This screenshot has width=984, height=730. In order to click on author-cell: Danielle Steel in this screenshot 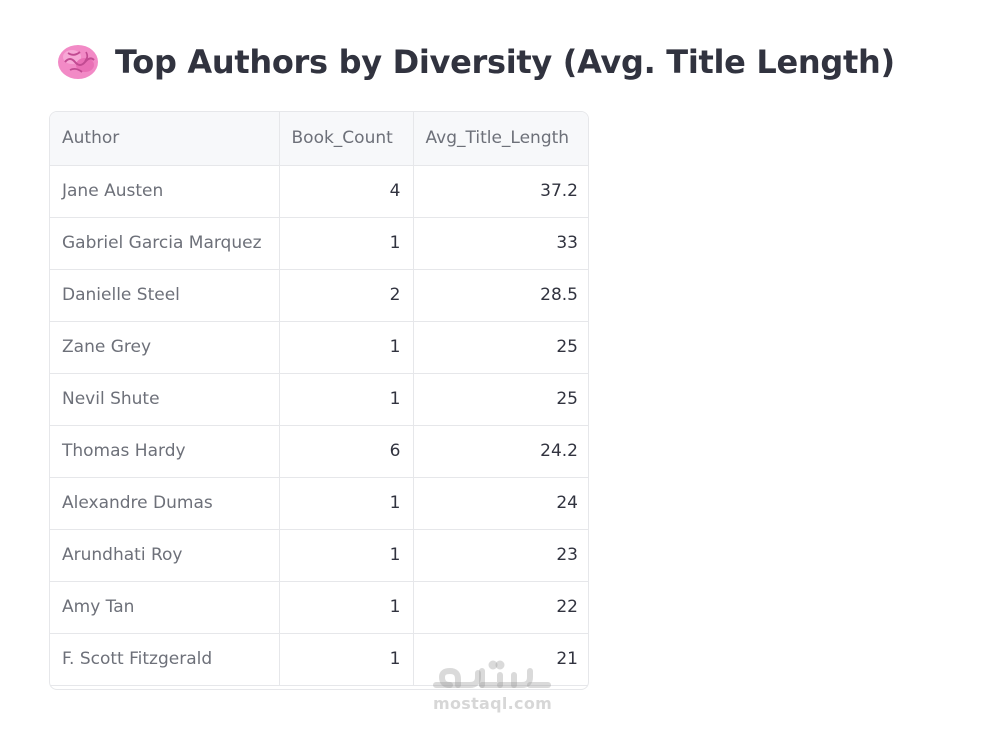, I will do `click(165, 295)`.